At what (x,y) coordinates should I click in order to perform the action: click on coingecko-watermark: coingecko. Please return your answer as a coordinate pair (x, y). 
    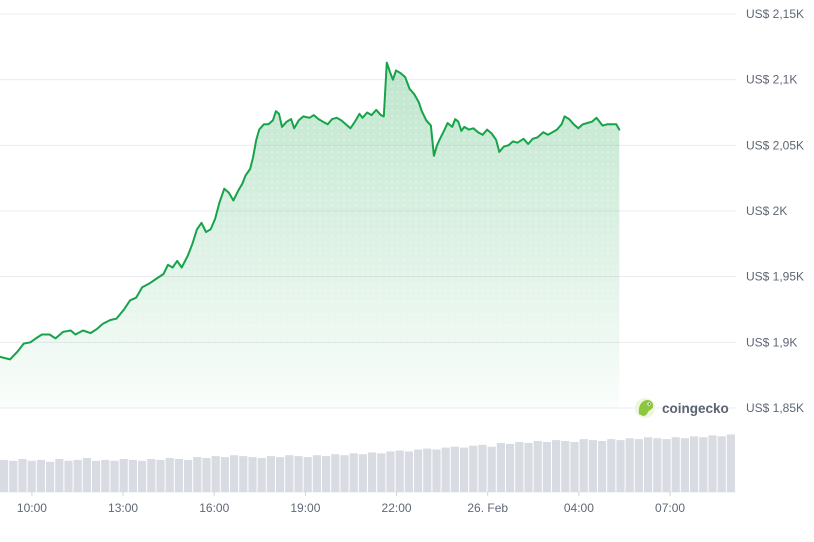
    Looking at the image, I should click on (682, 408).